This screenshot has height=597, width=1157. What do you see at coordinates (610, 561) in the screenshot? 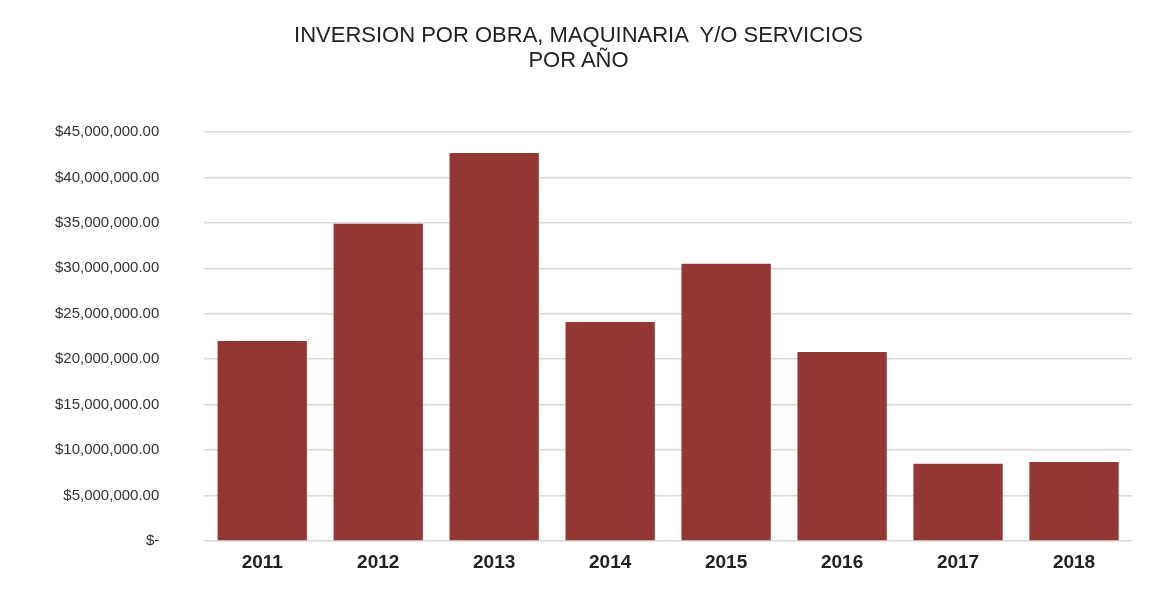
I see `x-tick-label: 2014` at bounding box center [610, 561].